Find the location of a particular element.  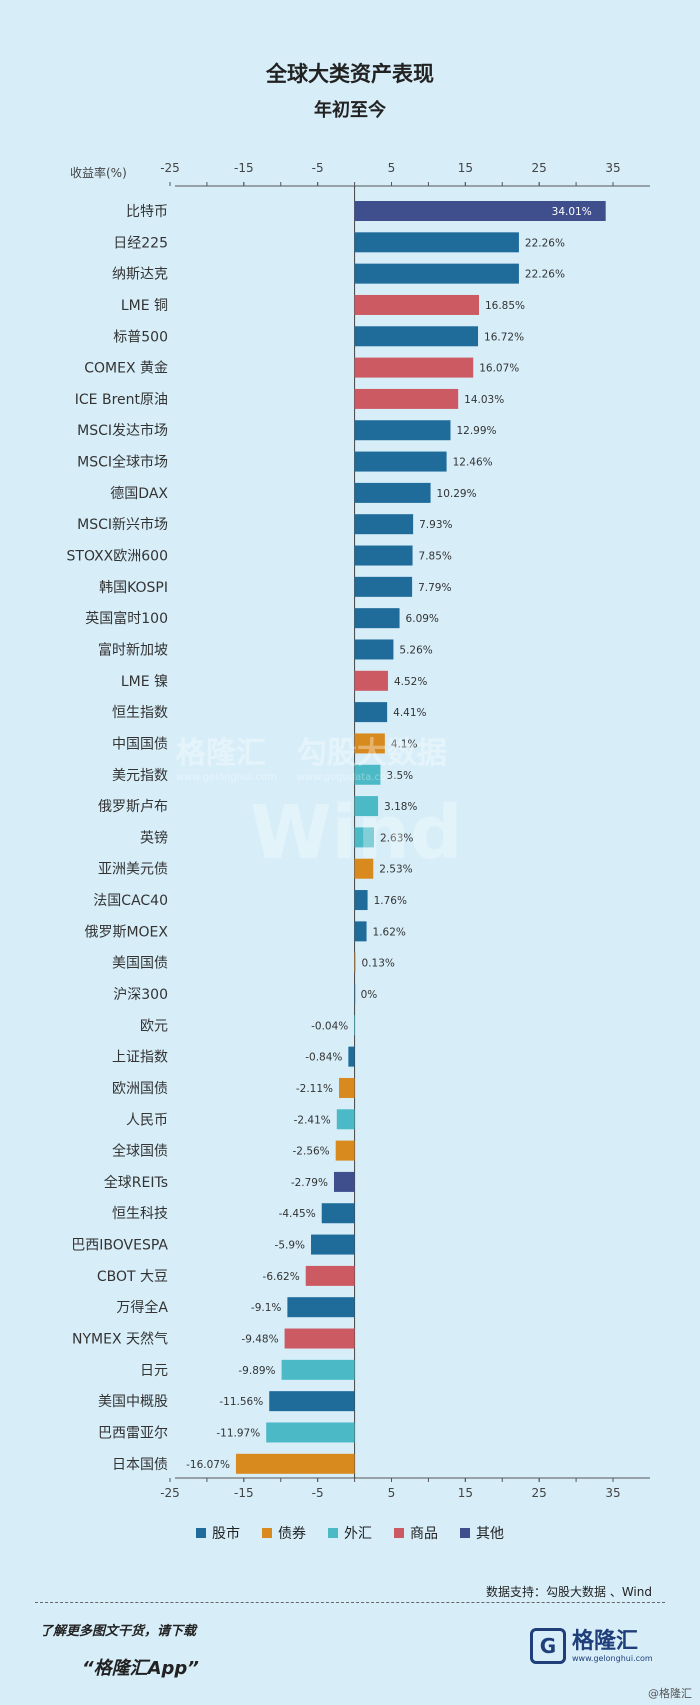

category-label: 万得全A is located at coordinates (142, 1307).